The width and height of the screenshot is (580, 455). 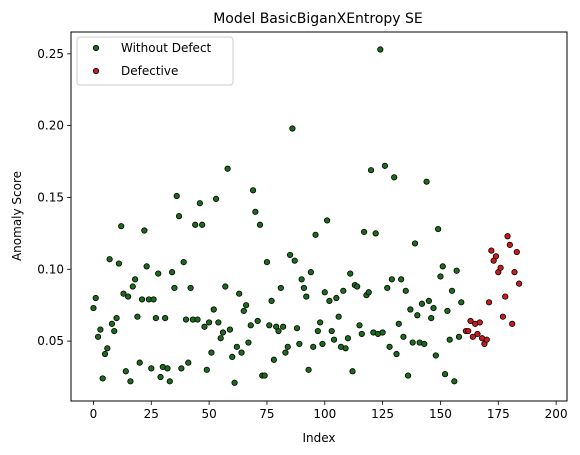 I want to click on x-tick-label: 125, so click(x=382, y=414).